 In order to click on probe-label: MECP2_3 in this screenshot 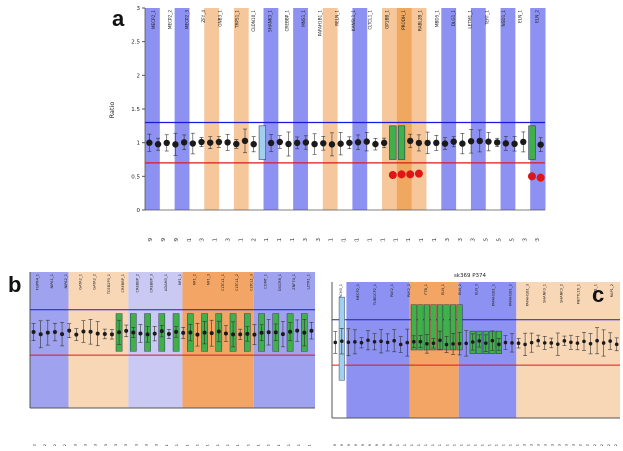, I will do `click(186, 19)`.